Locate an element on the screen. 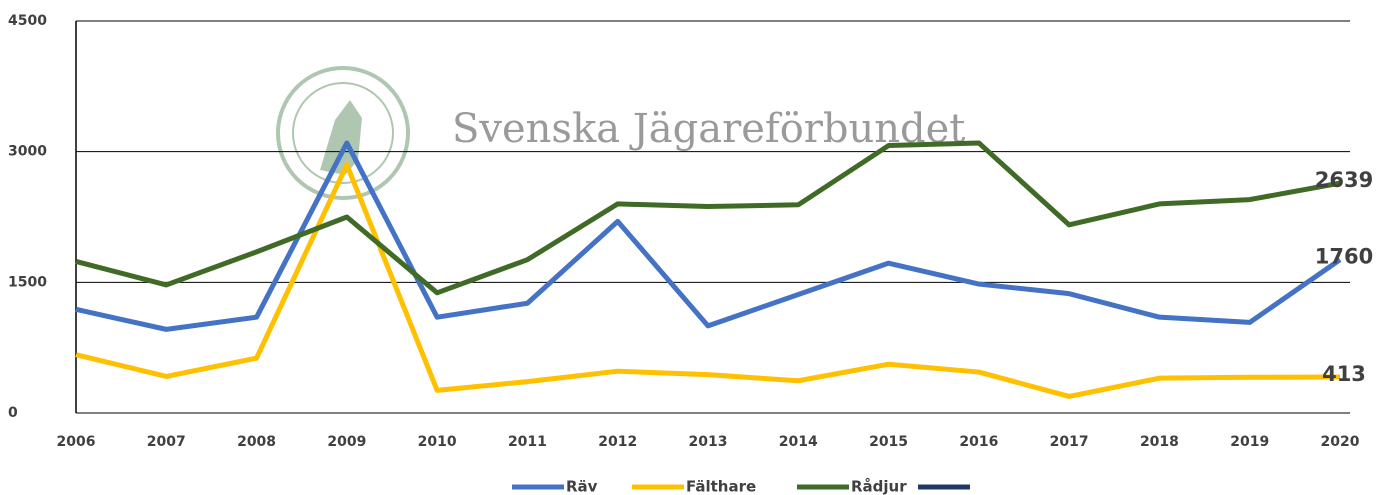 The image size is (1390, 495). y-tick-label: 1500 is located at coordinates (27, 282).